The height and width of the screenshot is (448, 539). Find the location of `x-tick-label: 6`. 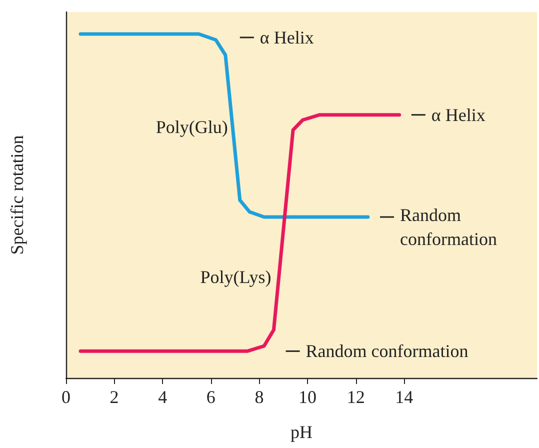

x-tick-label: 6 is located at coordinates (211, 397).